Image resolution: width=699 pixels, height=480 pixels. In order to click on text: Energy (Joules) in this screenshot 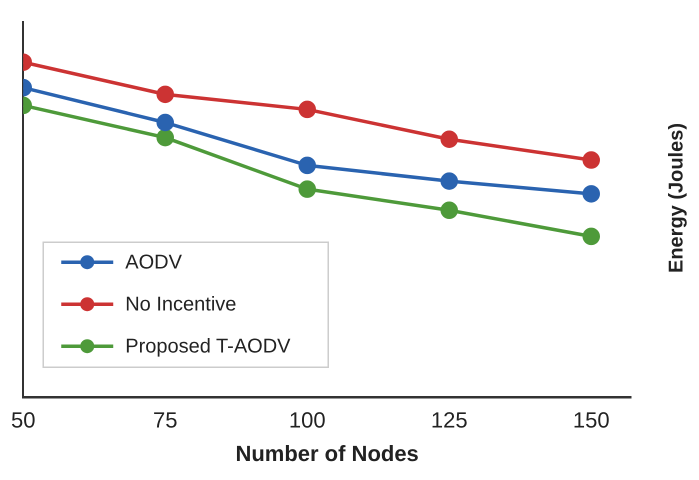, I will do `click(677, 198)`.